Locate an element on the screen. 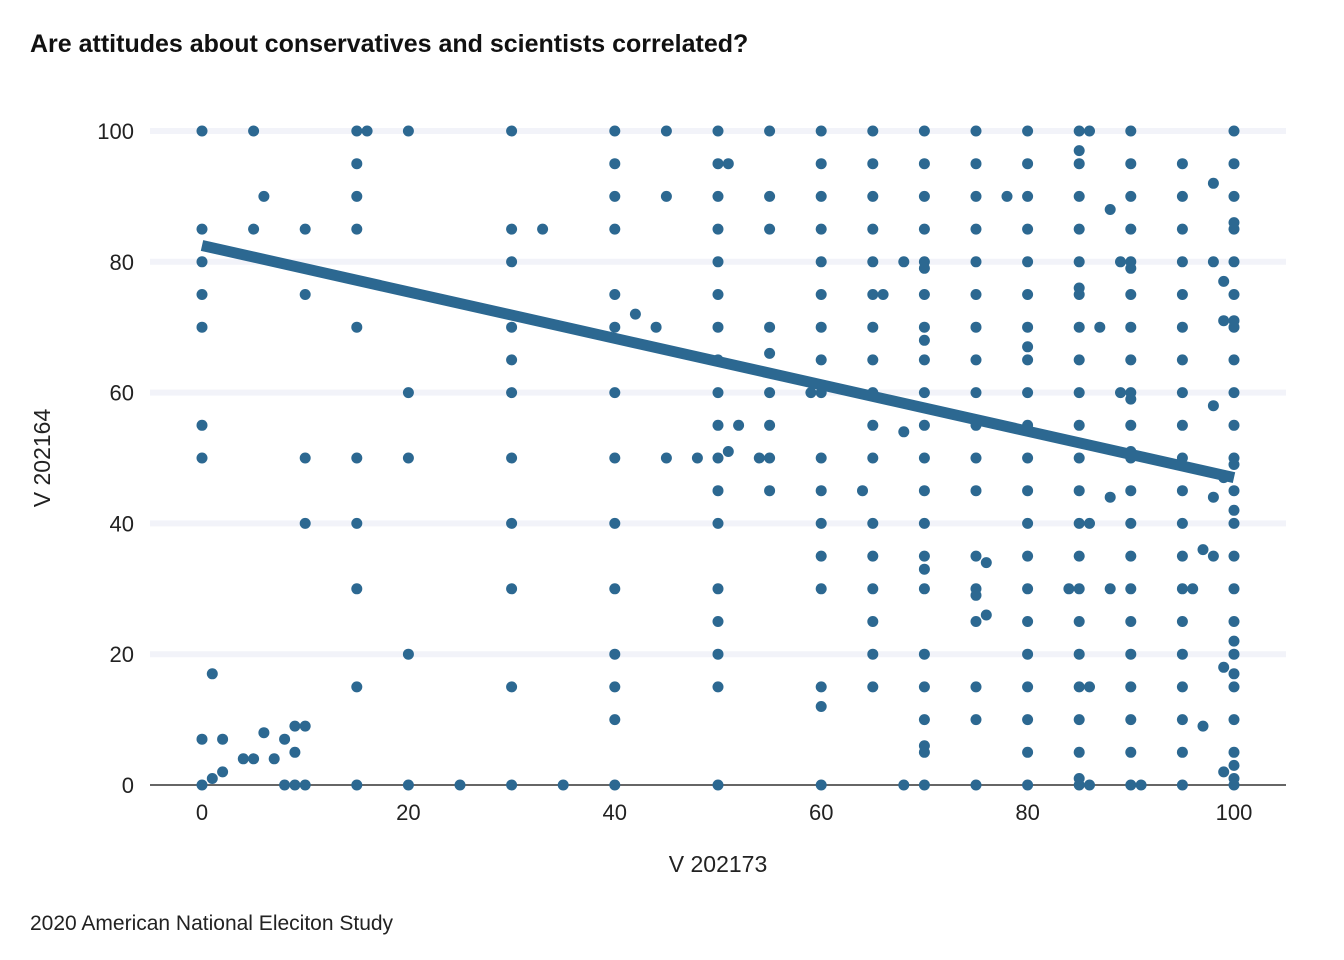 This screenshot has width=1344, height=960. x-tick-label-20: 20 is located at coordinates (408, 812).